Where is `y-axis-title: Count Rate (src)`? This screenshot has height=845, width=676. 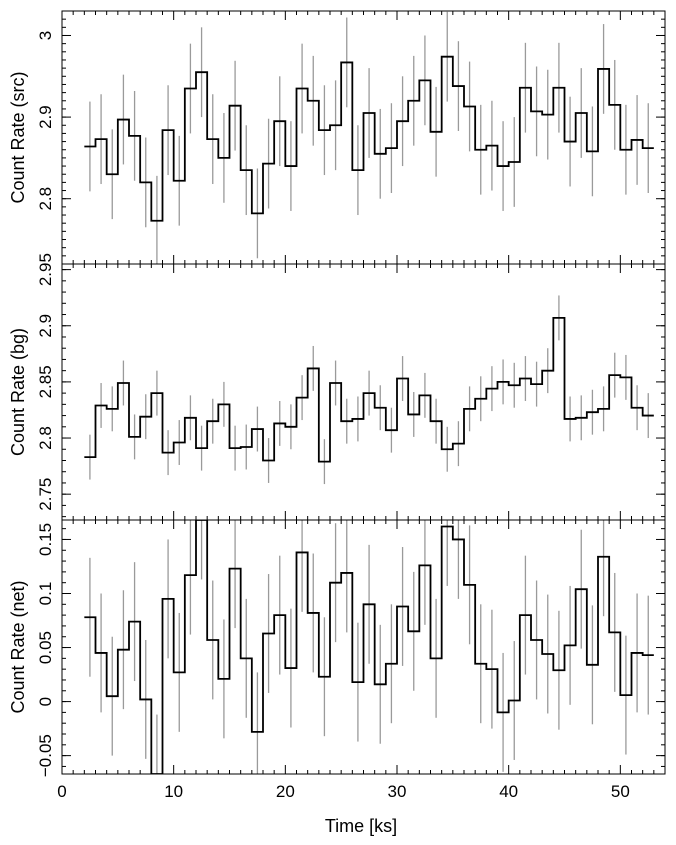
y-axis-title: Count Rate (src) is located at coordinates (18, 137).